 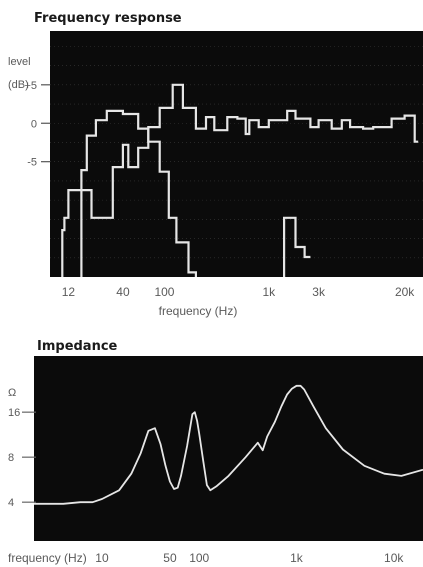 What do you see at coordinates (12, 393) in the screenshot?
I see `y-axis-label: Ω` at bounding box center [12, 393].